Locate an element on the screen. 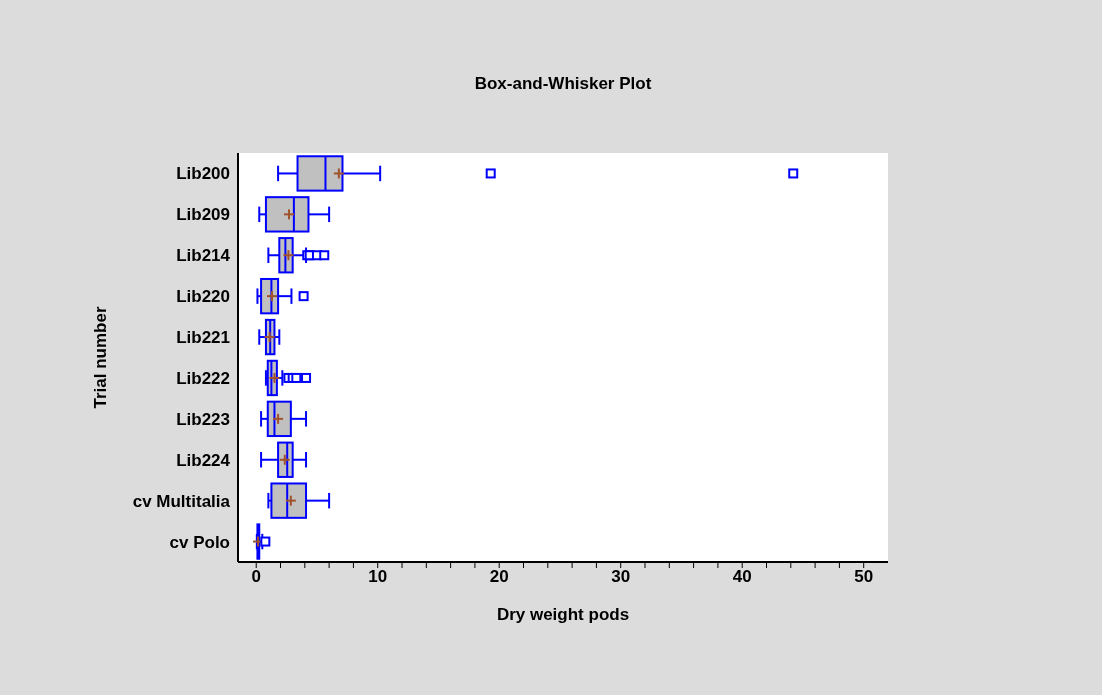  x-tick-label: 0 is located at coordinates (256, 577).